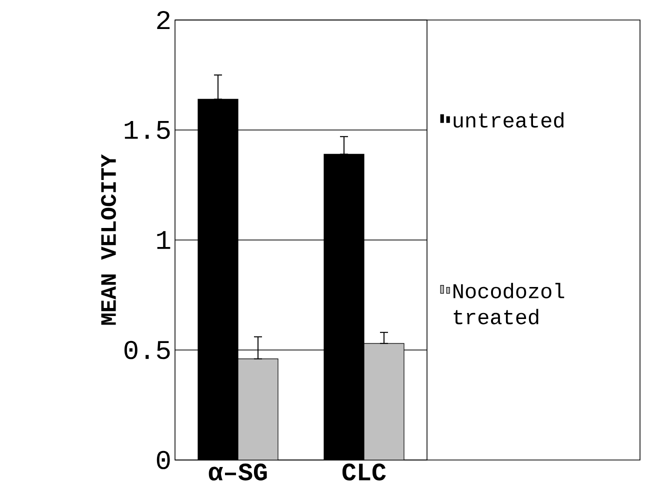  Describe the element at coordinates (163, 240) in the screenshot. I see `y-tick-label: 1` at that location.